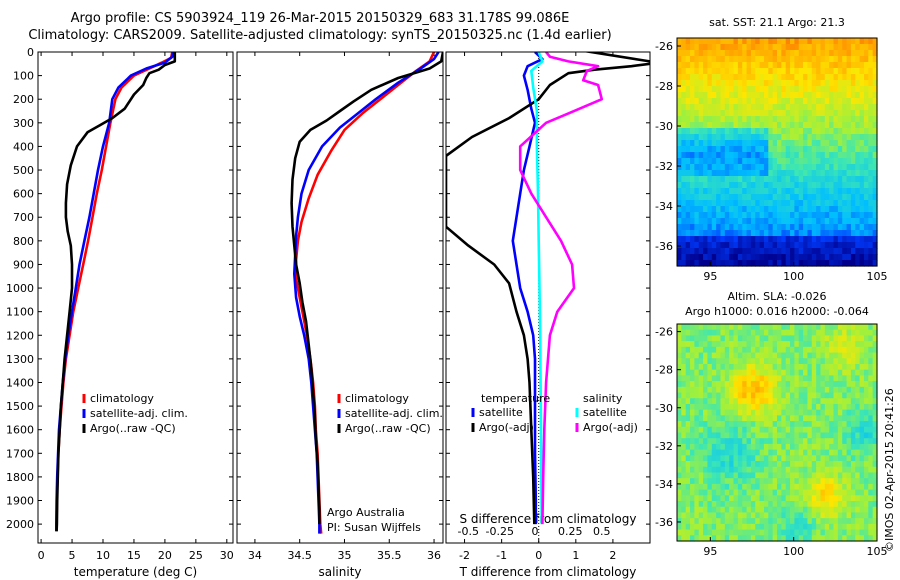  I want to click on x-tick-label: 30, so click(227, 555).